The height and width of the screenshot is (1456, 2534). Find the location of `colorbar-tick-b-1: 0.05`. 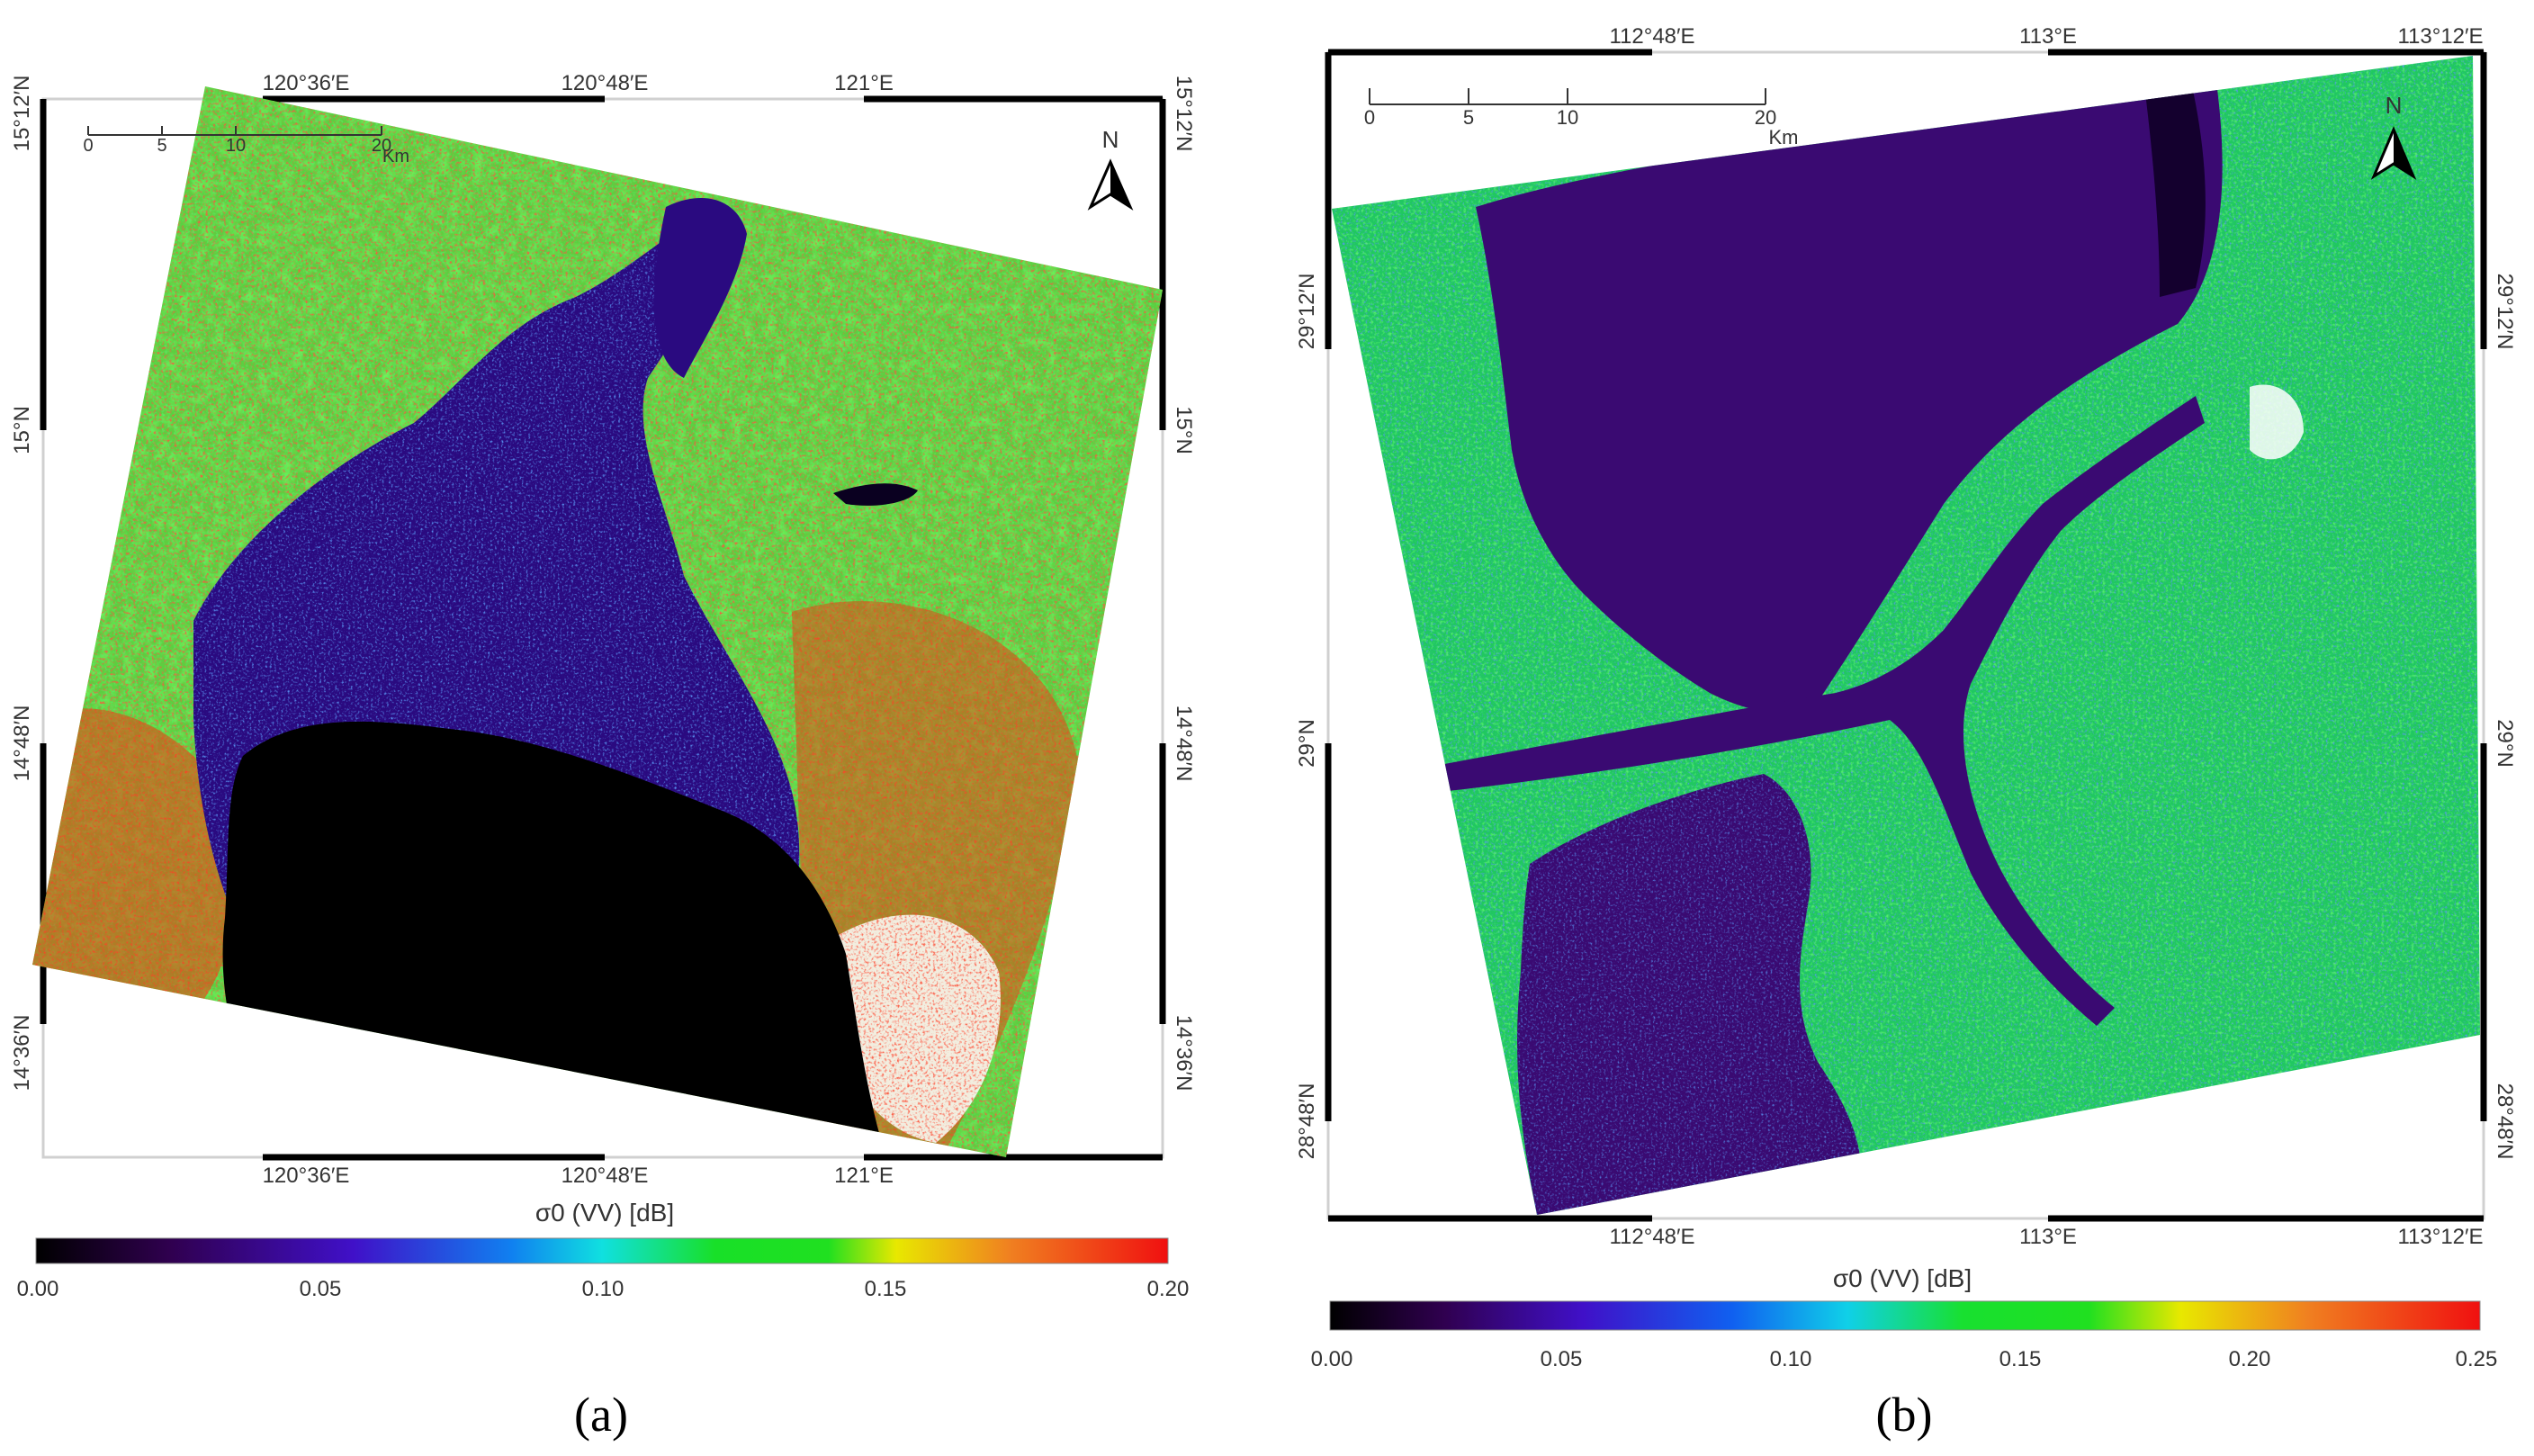

colorbar-tick-b-1: 0.05 is located at coordinates (1562, 1359).